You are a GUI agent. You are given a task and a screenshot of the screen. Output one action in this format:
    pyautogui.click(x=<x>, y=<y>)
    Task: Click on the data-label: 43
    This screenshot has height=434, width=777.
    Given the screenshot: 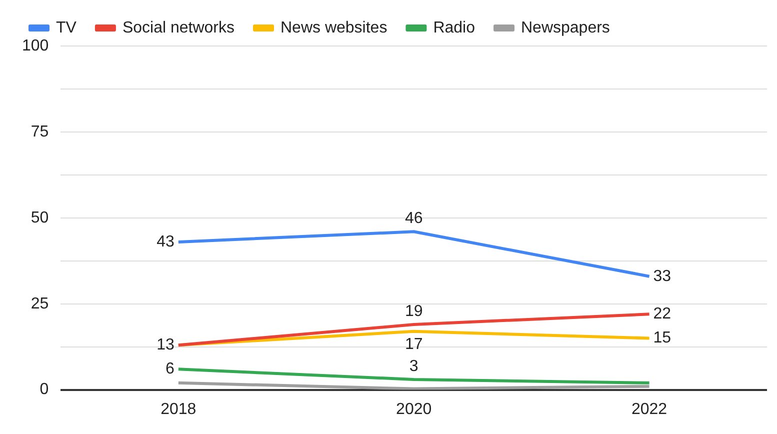 What is the action you would take?
    pyautogui.click(x=165, y=241)
    